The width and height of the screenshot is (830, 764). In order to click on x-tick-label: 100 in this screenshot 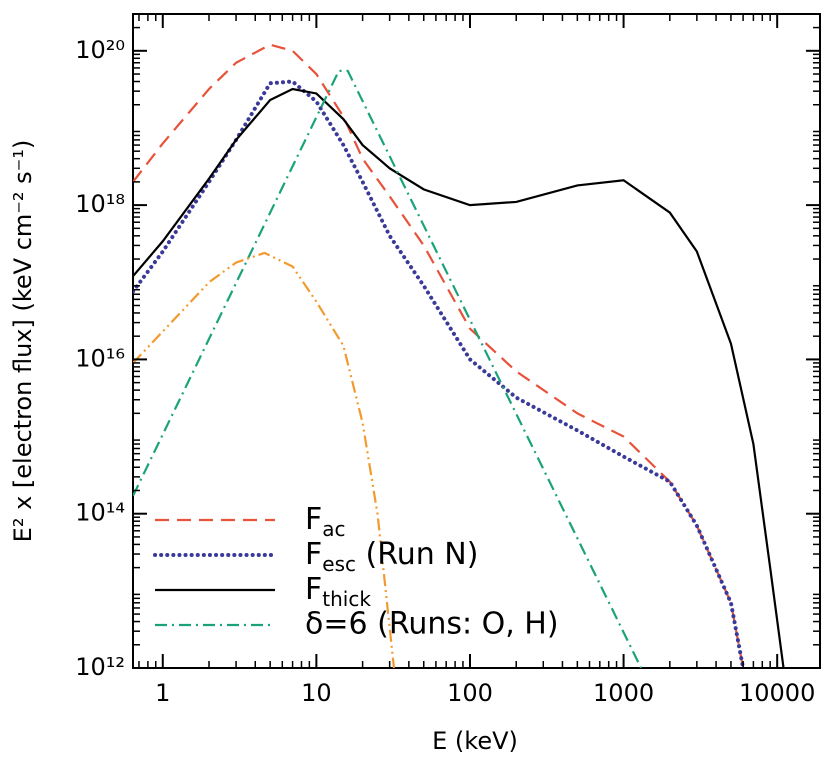, I will do `click(470, 693)`.